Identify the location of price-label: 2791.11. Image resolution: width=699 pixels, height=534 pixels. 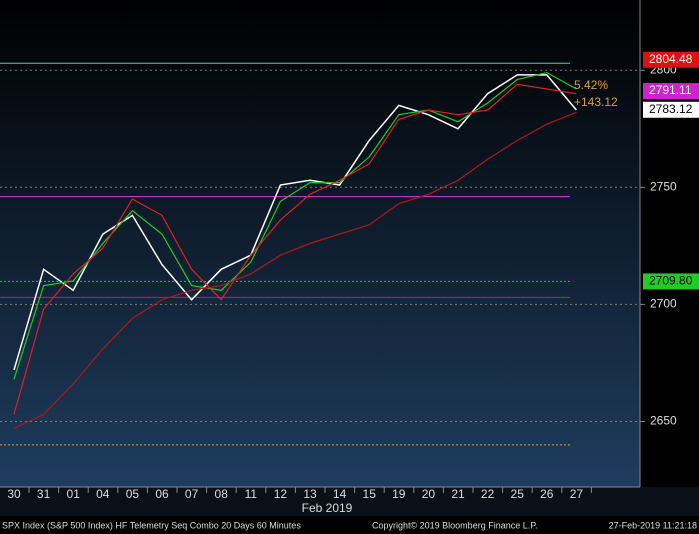
(670, 90).